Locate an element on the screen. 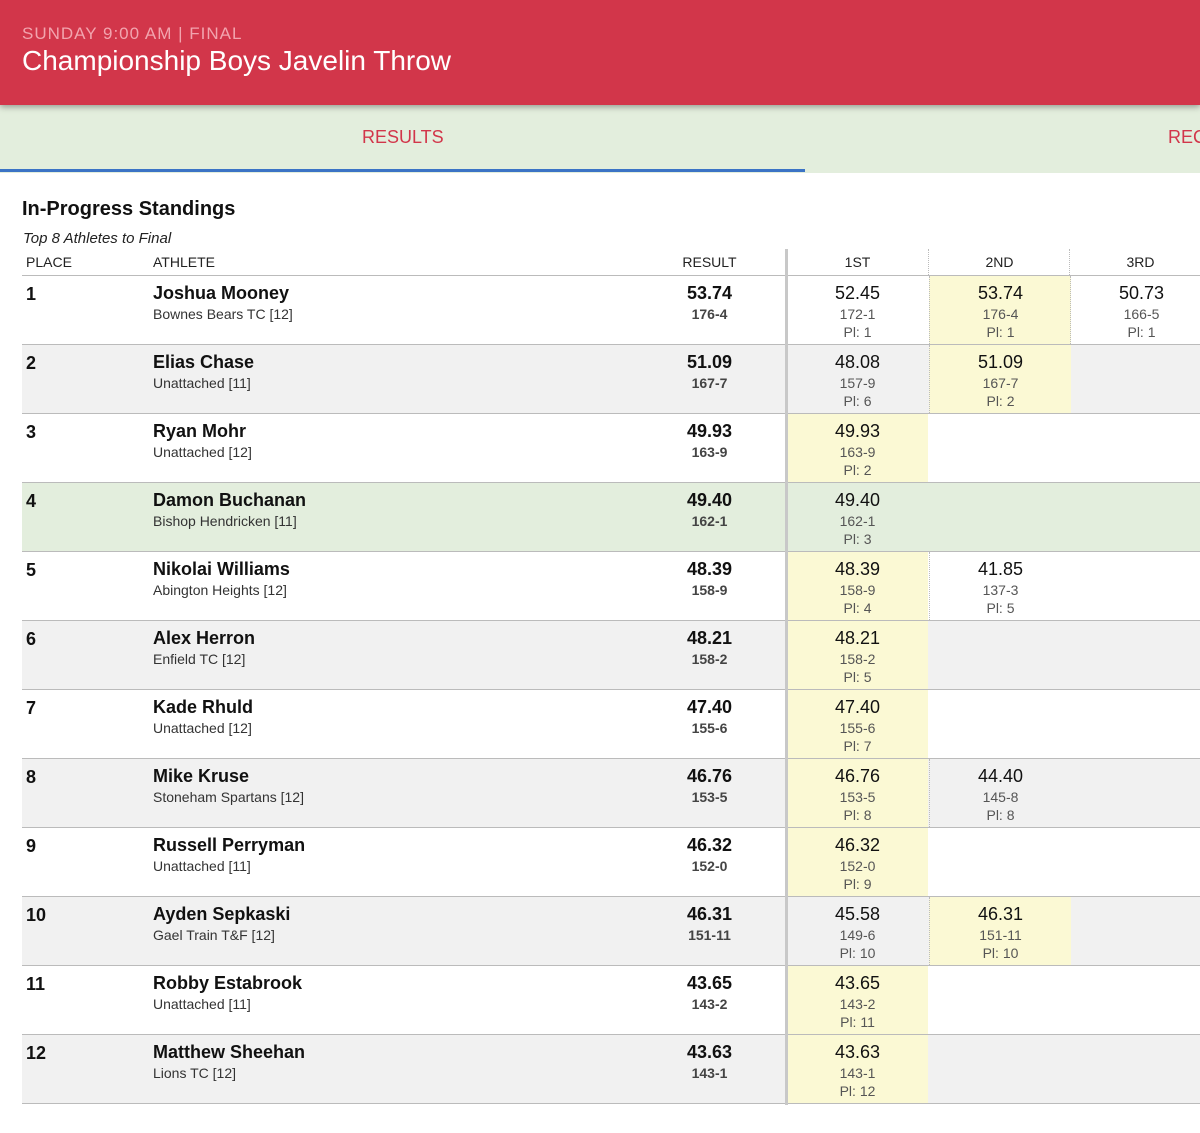 The image size is (1200, 1133). attempt: 47.40 155-6 Pl: 7 is located at coordinates (857, 724).